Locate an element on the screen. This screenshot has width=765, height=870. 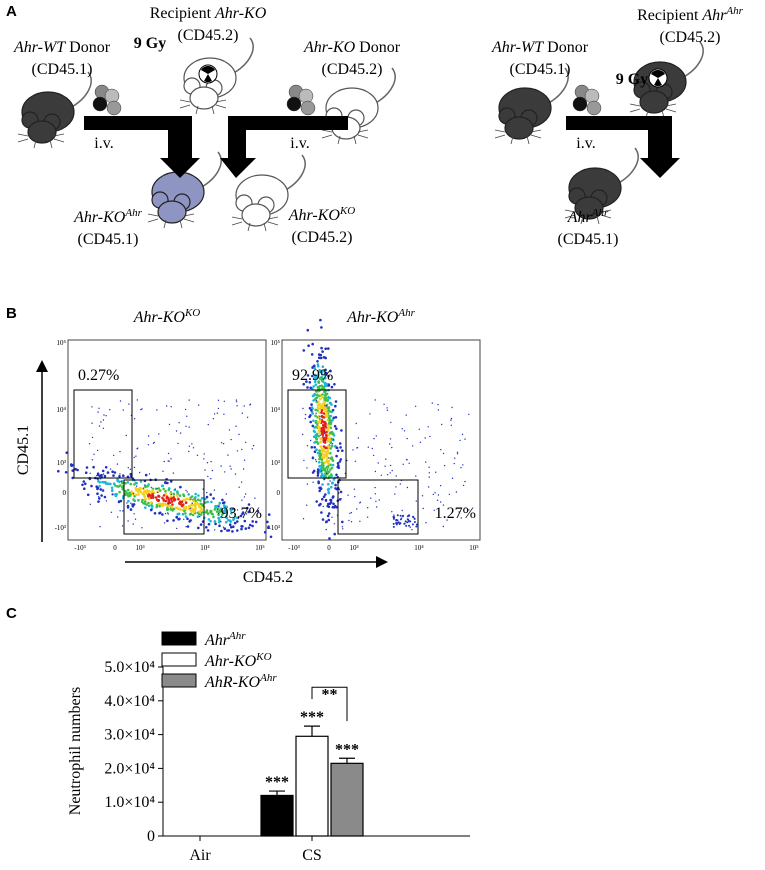
y-tick-label: 5.0×10⁴ is located at coordinates (129, 667).